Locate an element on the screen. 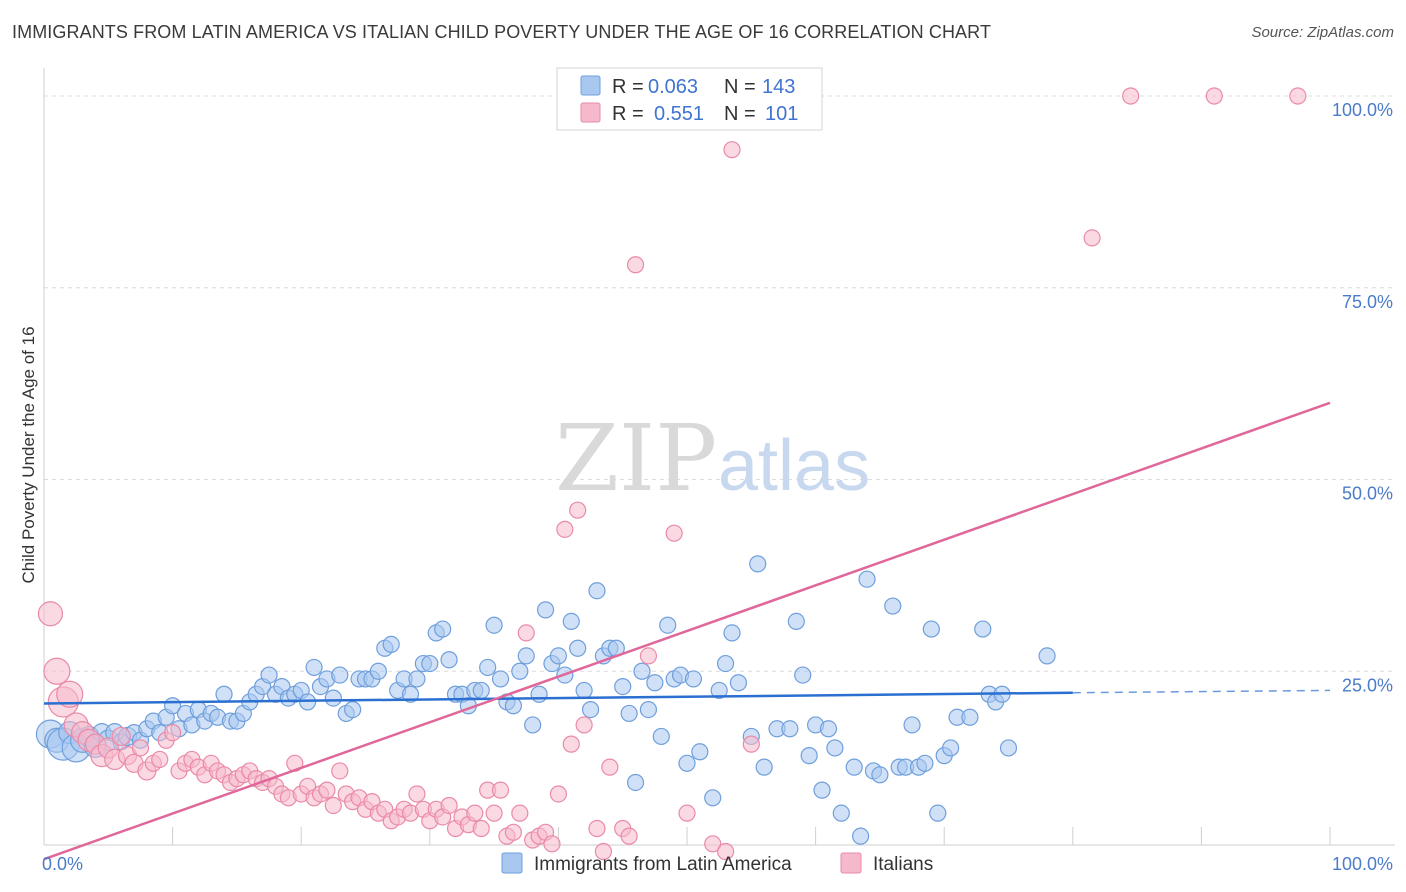 The width and height of the screenshot is (1406, 892). chart-source: Source: ZipAtlas.com is located at coordinates (1322, 32).